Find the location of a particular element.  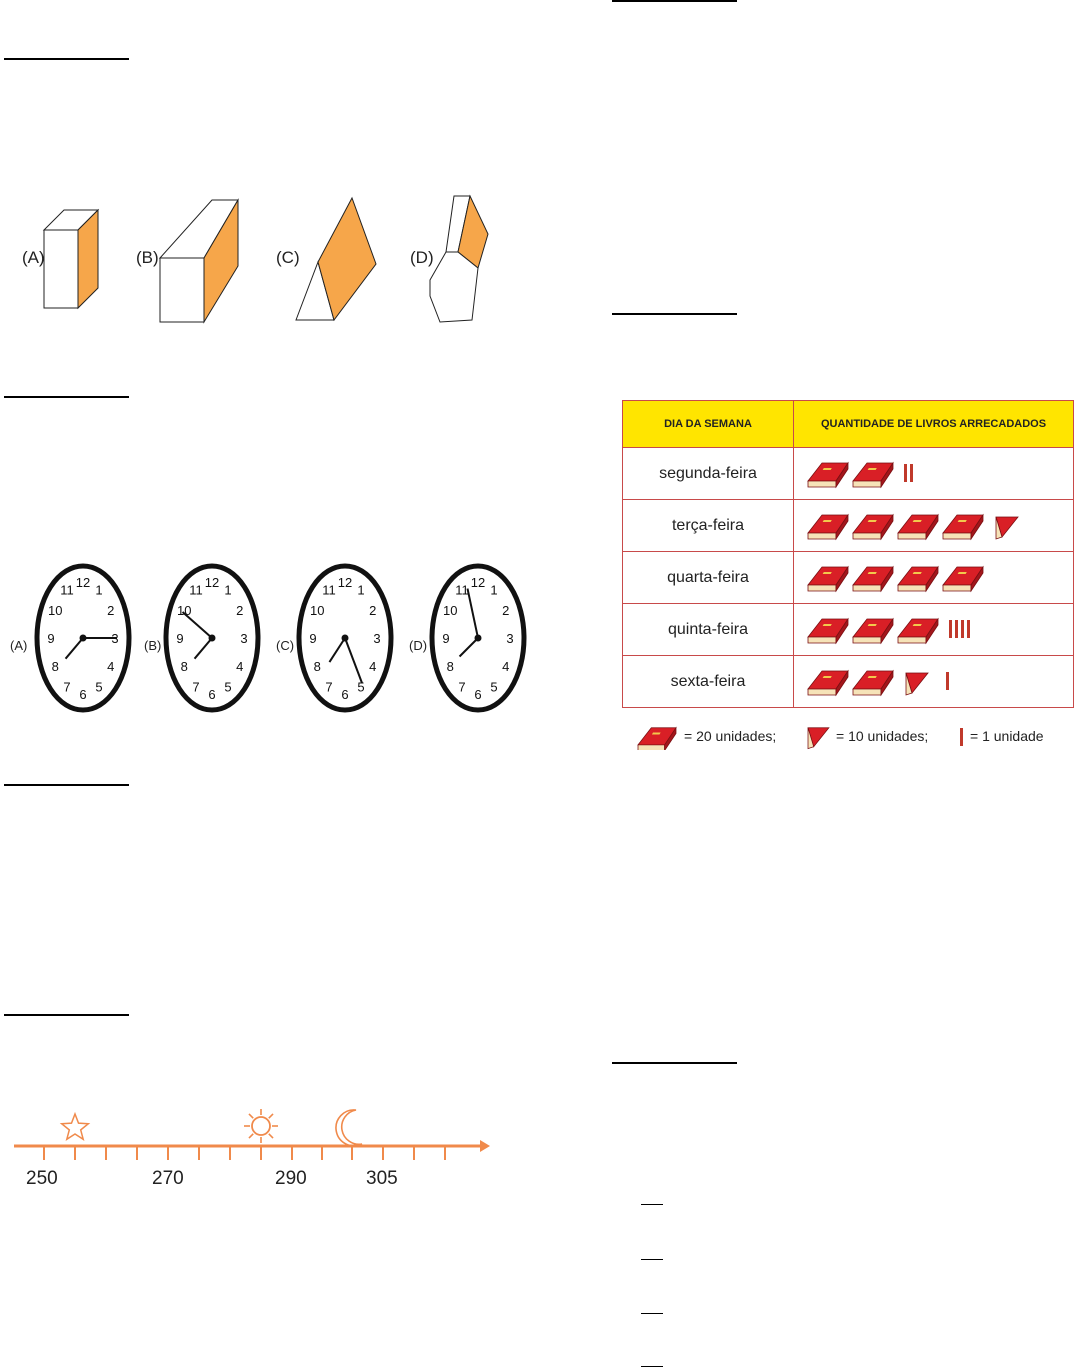

shape-label-c: (C) is located at coordinates (288, 257).